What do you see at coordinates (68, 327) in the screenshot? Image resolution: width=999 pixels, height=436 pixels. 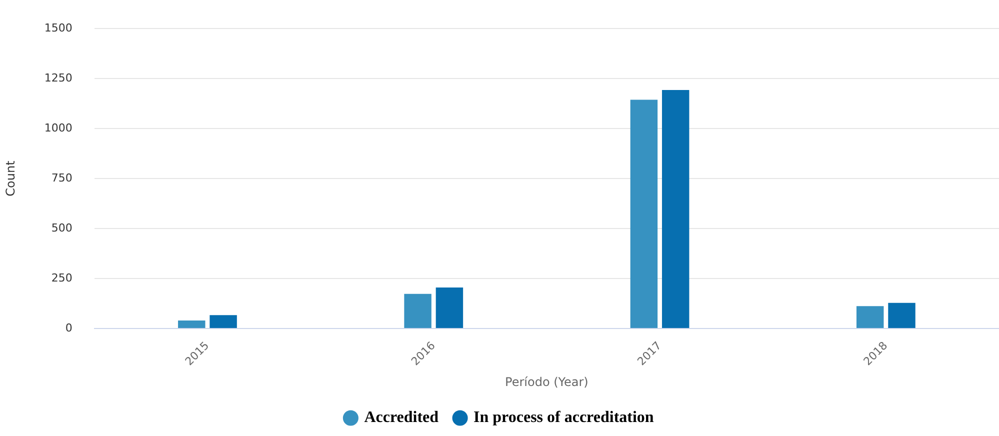 I see `y-tick-label: 0` at bounding box center [68, 327].